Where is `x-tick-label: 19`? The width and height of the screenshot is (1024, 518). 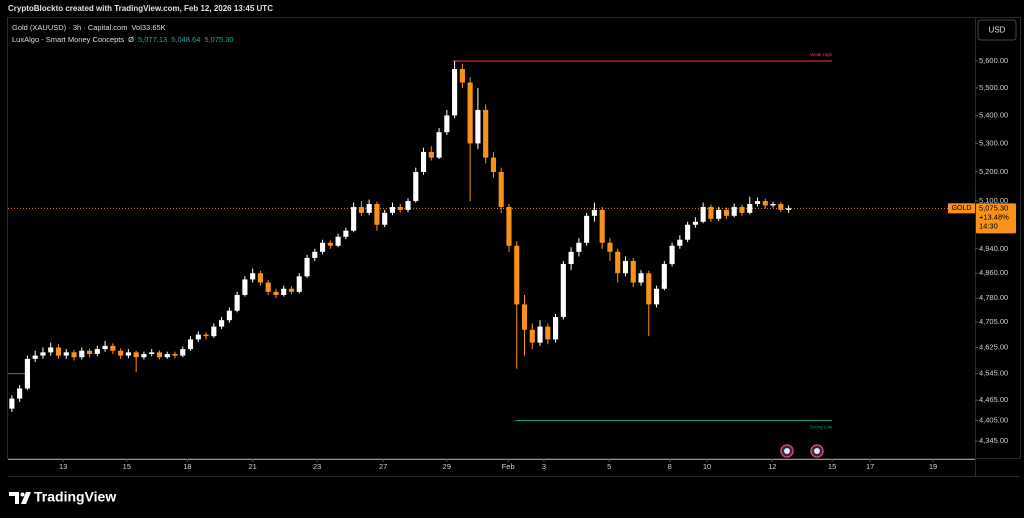
x-tick-label: 19 is located at coordinates (933, 466).